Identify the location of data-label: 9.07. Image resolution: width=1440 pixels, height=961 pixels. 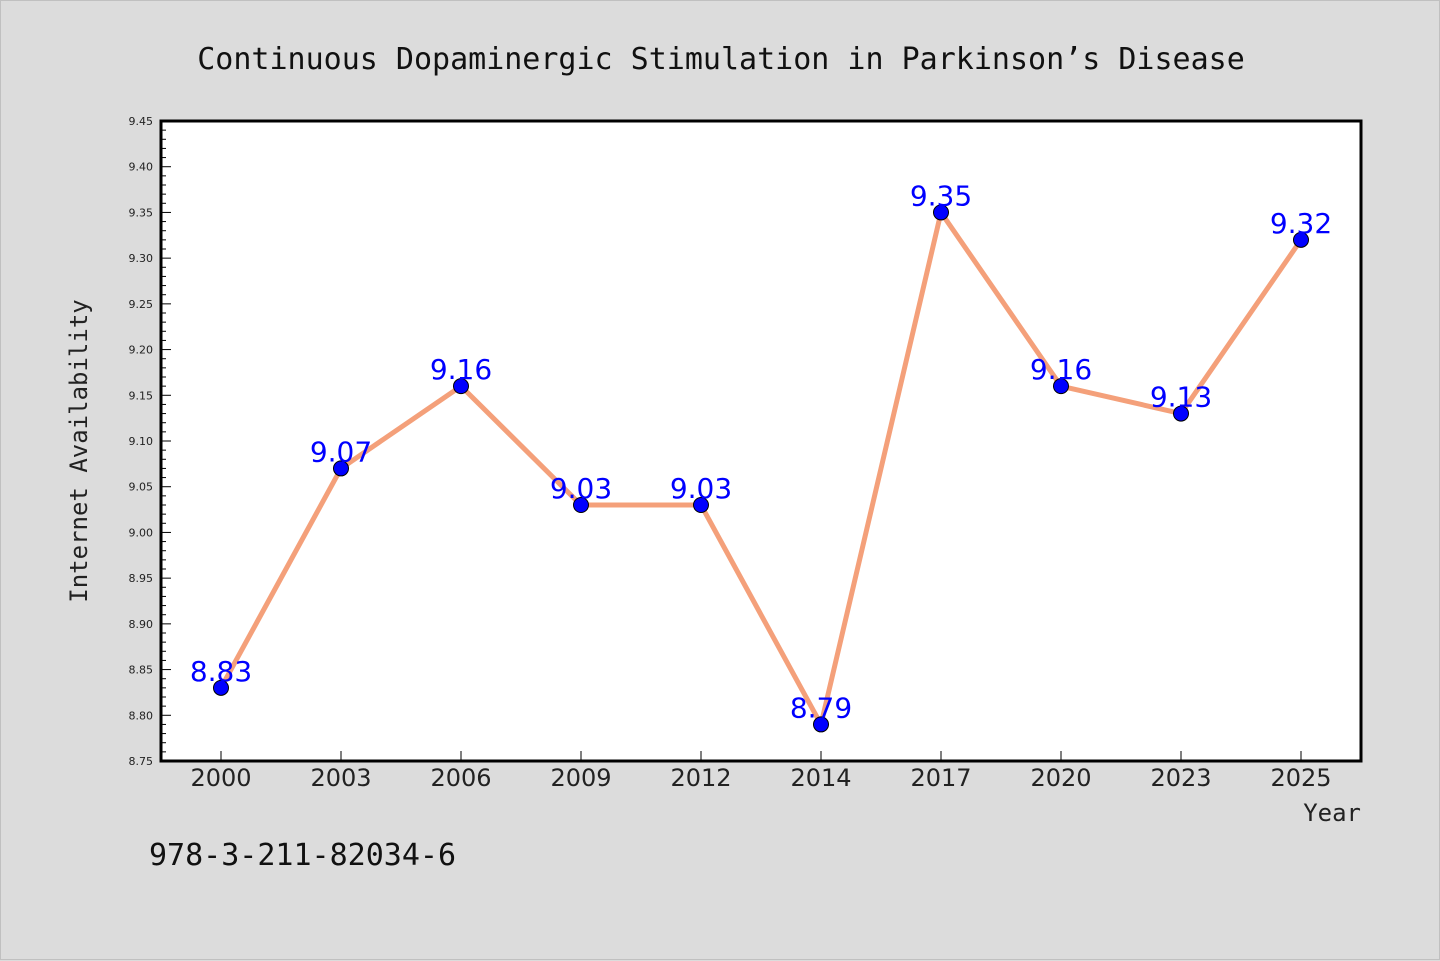
(341, 451).